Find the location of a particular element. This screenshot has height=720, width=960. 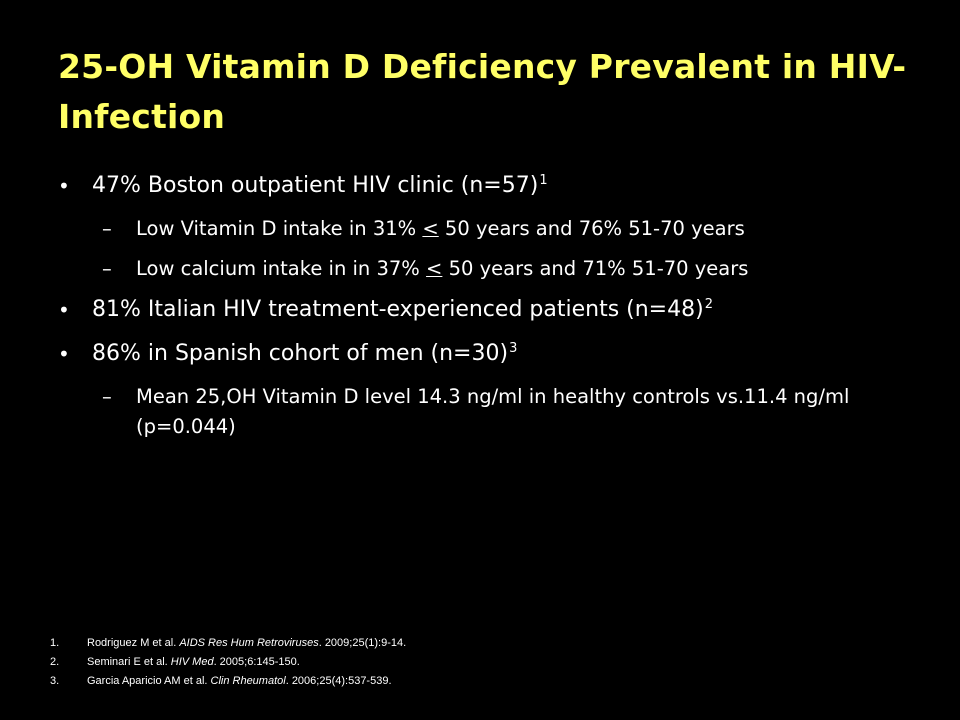

reference-number: 2. is located at coordinates (55, 662).